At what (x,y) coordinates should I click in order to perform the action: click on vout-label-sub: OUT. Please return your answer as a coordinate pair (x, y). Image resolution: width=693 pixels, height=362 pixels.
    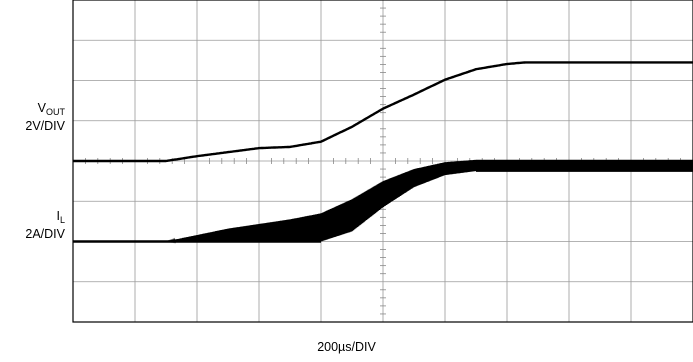
    Looking at the image, I should click on (55, 112).